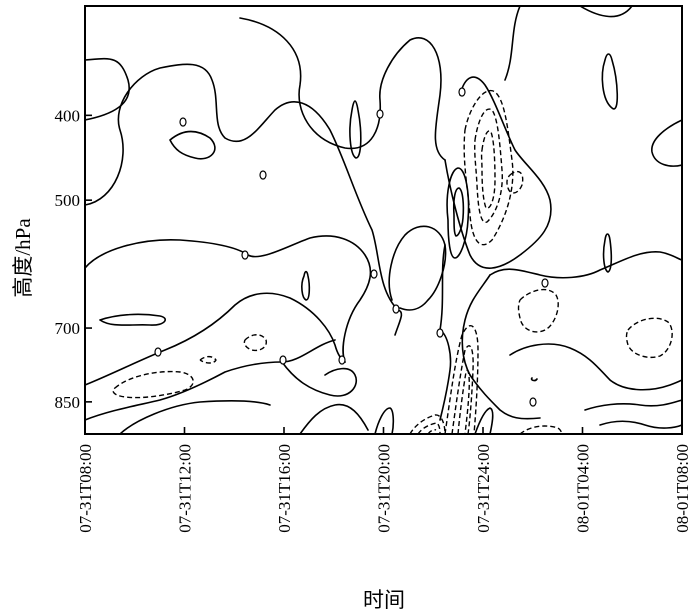 This screenshot has width=700, height=615. I want to click on y-tick-label: 850, so click(68, 402).